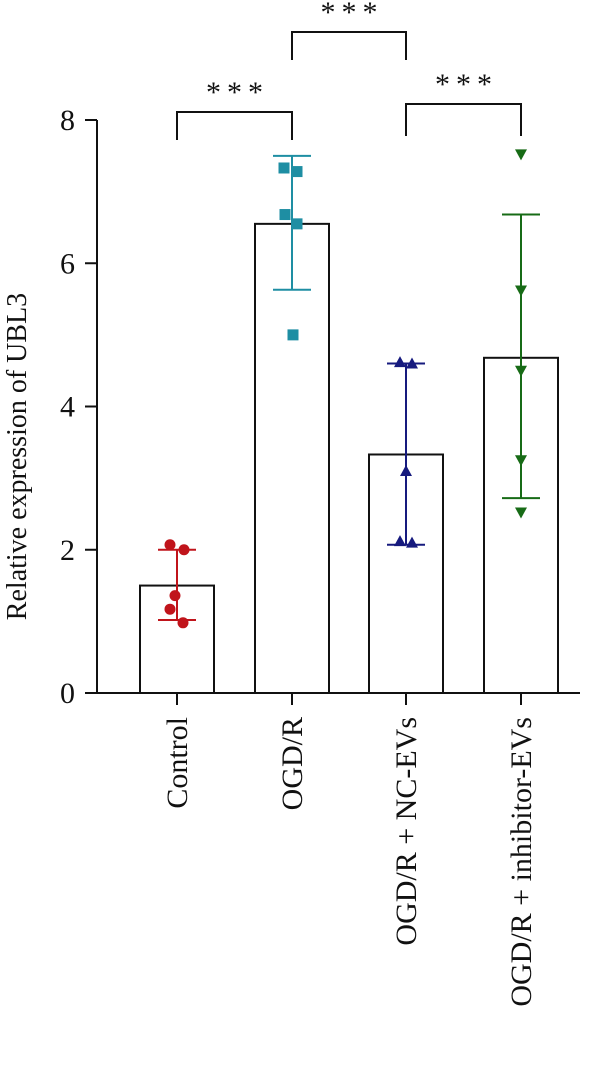 Image resolution: width=600 pixels, height=1073 pixels. I want to click on x-category-label: Control, so click(177, 763).